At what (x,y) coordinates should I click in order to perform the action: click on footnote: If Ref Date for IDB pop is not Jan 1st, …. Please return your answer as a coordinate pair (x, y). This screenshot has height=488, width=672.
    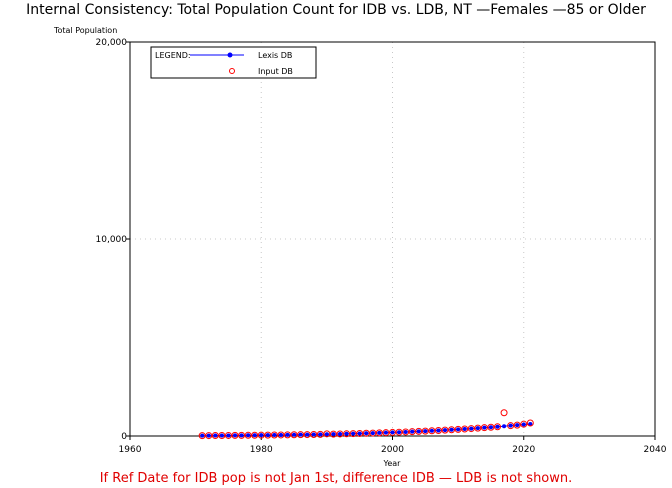
    Looking at the image, I should click on (336, 478).